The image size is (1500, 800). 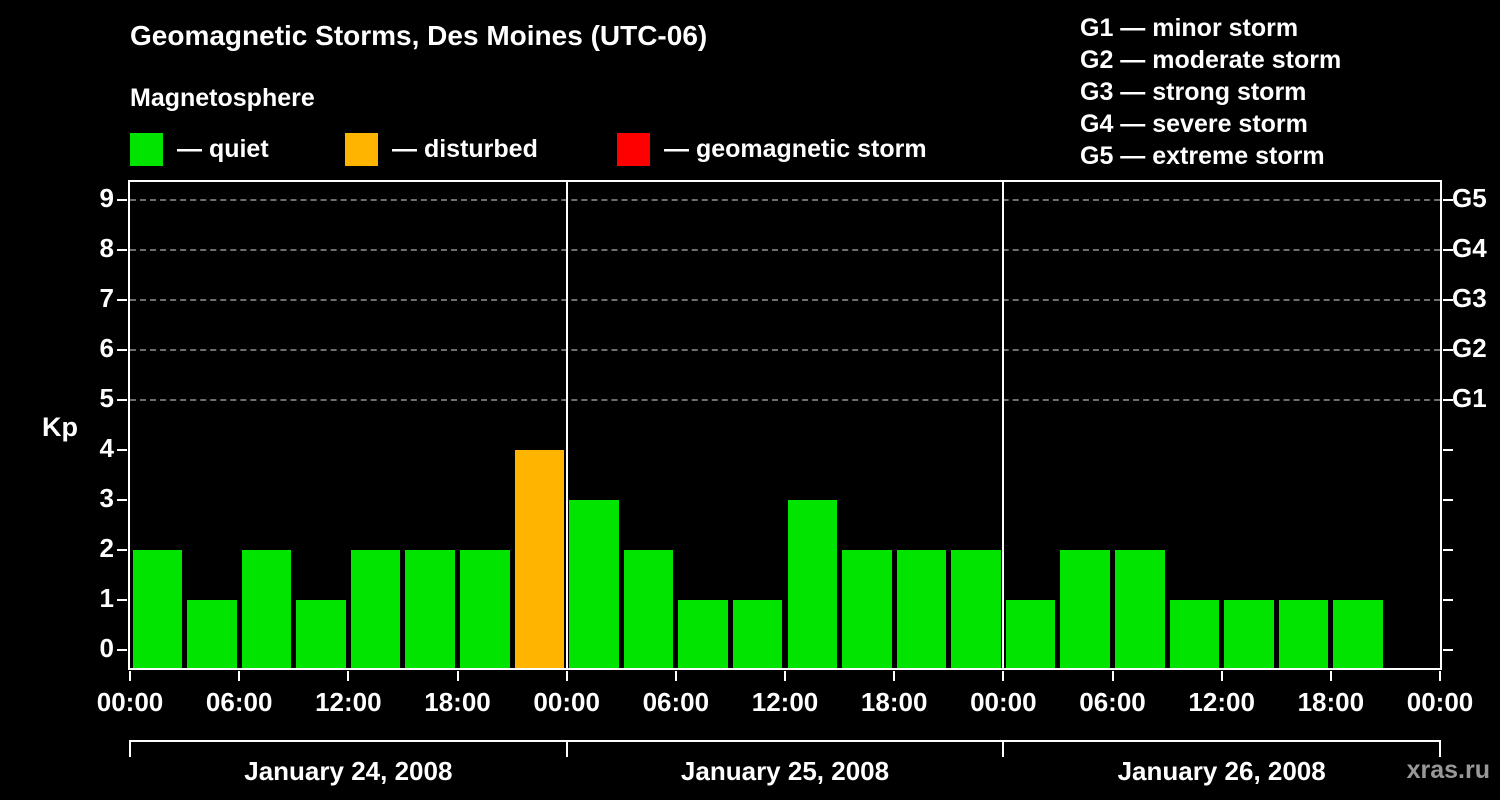 I want to click on y-tick-label: 2, so click(x=106, y=548).